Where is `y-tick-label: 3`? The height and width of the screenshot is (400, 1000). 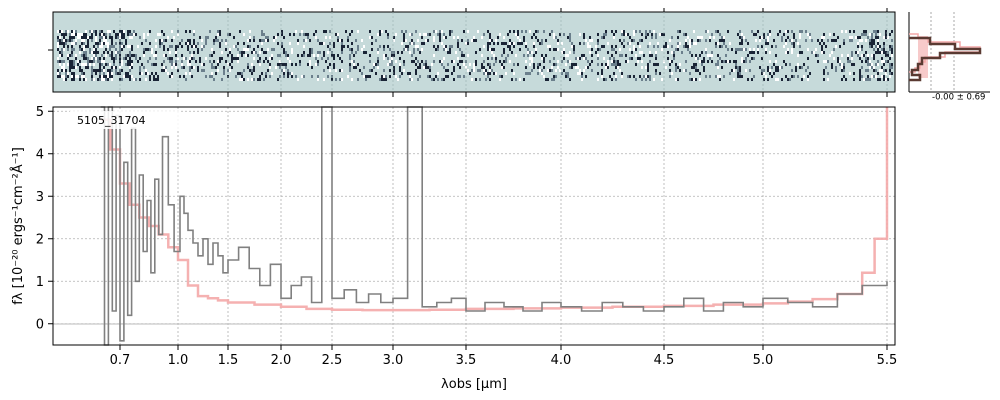
y-tick-label: 3 is located at coordinates (40, 197).